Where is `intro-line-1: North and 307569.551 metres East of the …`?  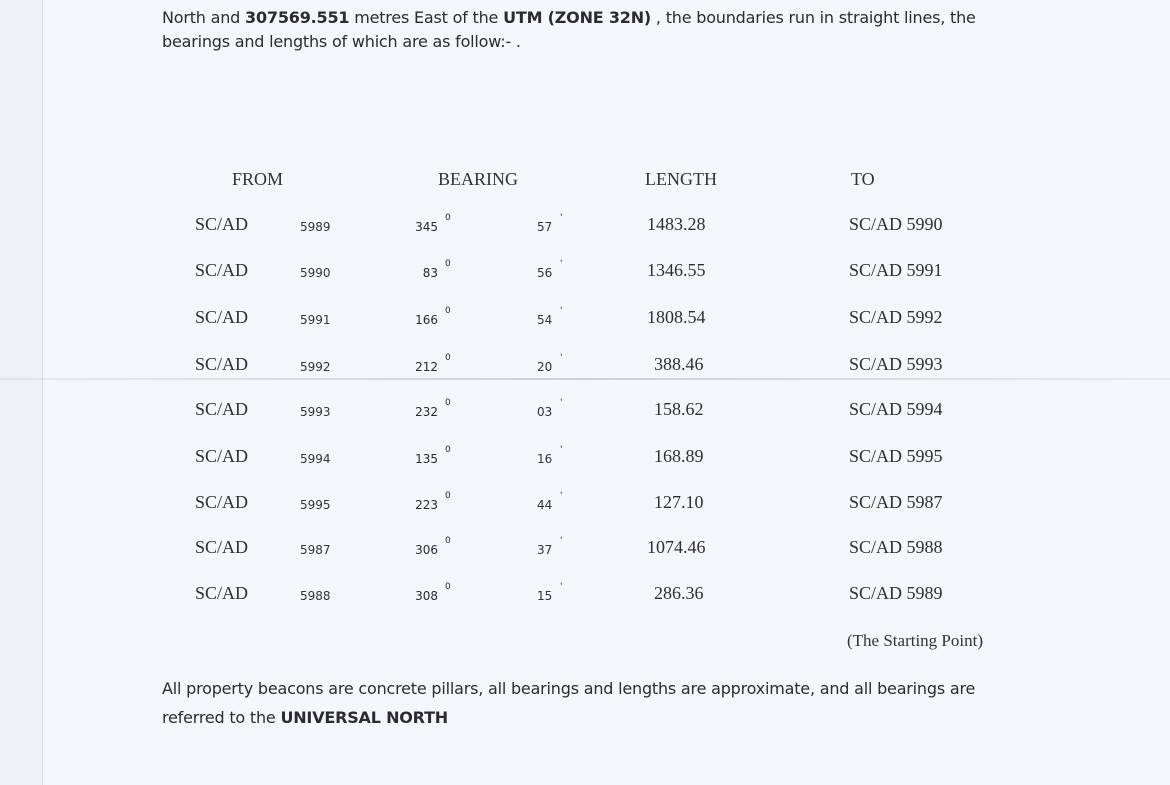 intro-line-1: North and 307569.551 metres East of the … is located at coordinates (569, 17).